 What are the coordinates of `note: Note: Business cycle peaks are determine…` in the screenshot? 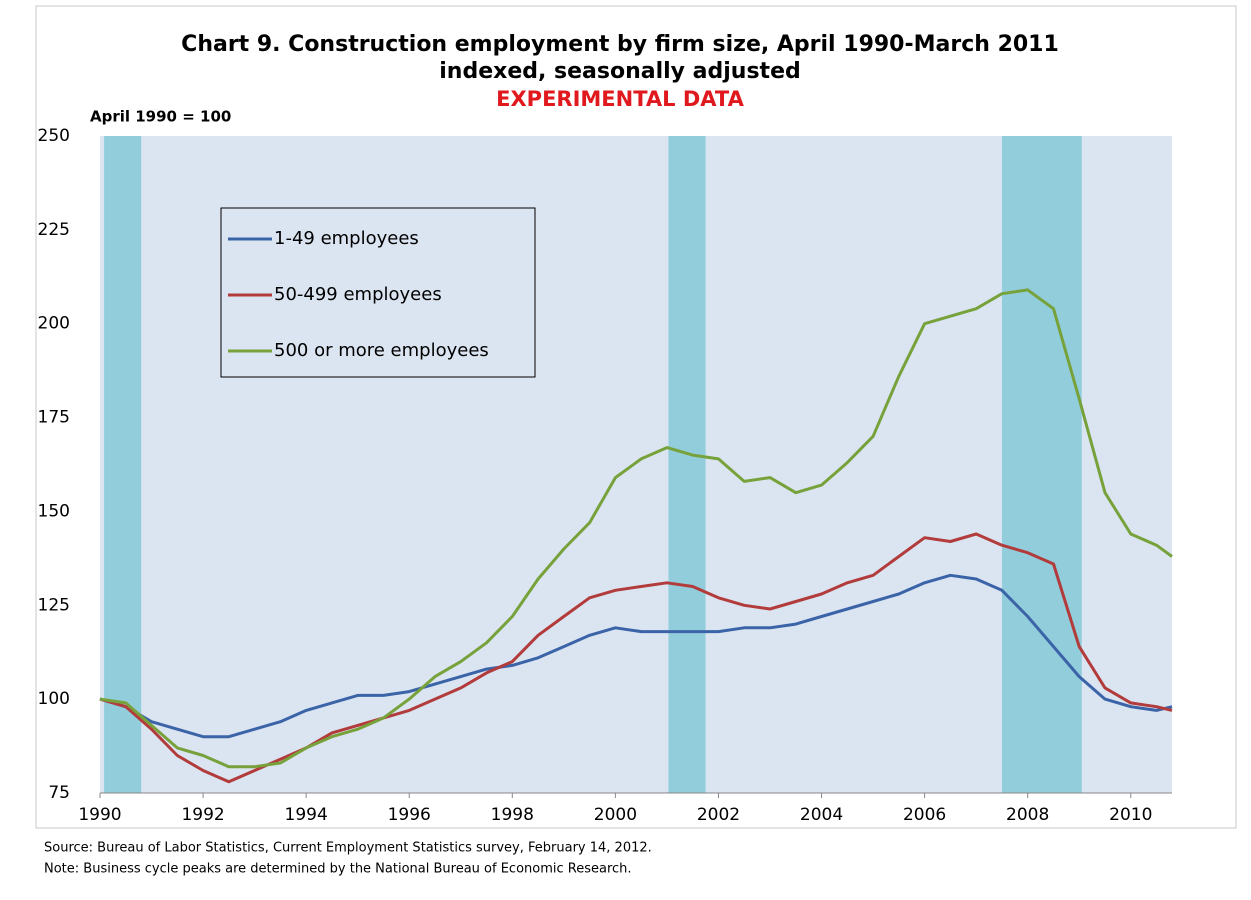 It's located at (338, 869).